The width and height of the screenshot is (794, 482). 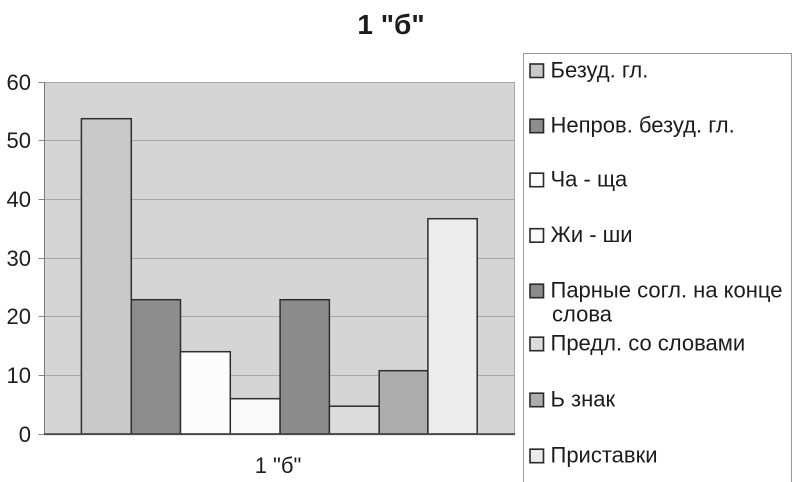 I want to click on svg-text: Непров. безуд. гл., so click(x=643, y=124).